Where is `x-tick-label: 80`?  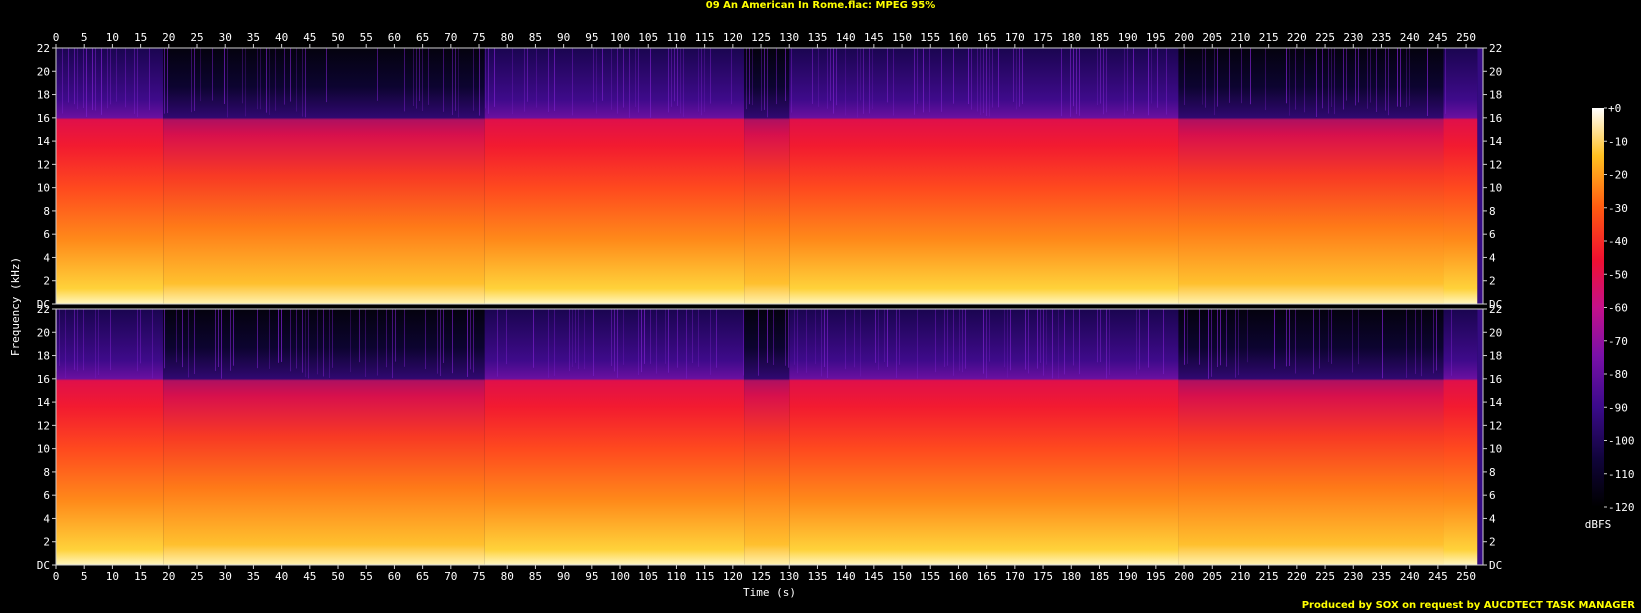 x-tick-label: 80 is located at coordinates (507, 37).